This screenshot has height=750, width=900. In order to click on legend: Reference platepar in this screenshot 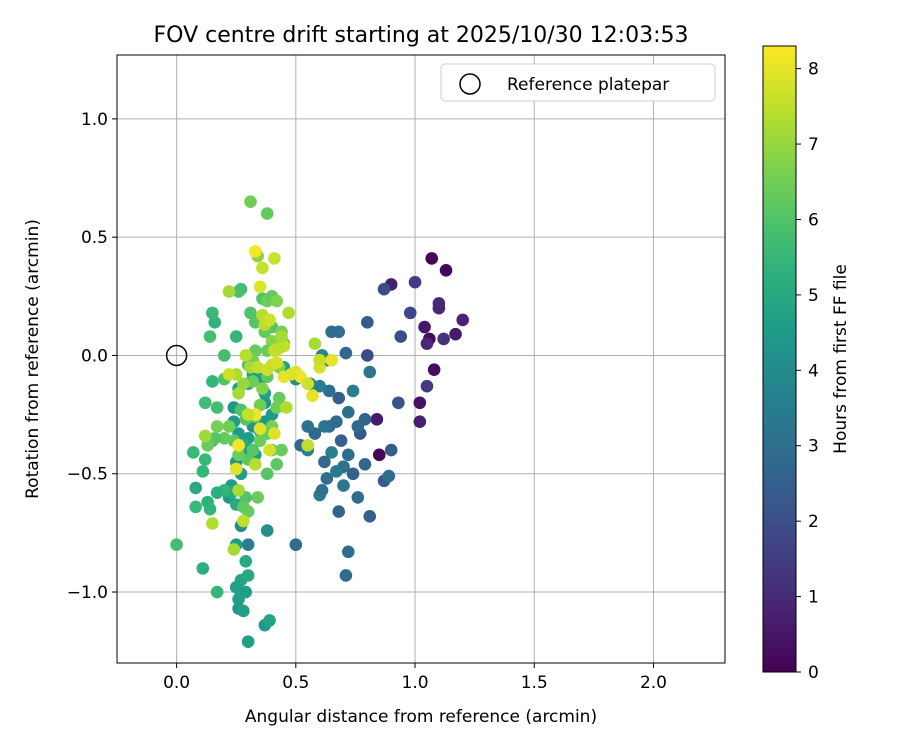, I will do `click(578, 82)`.